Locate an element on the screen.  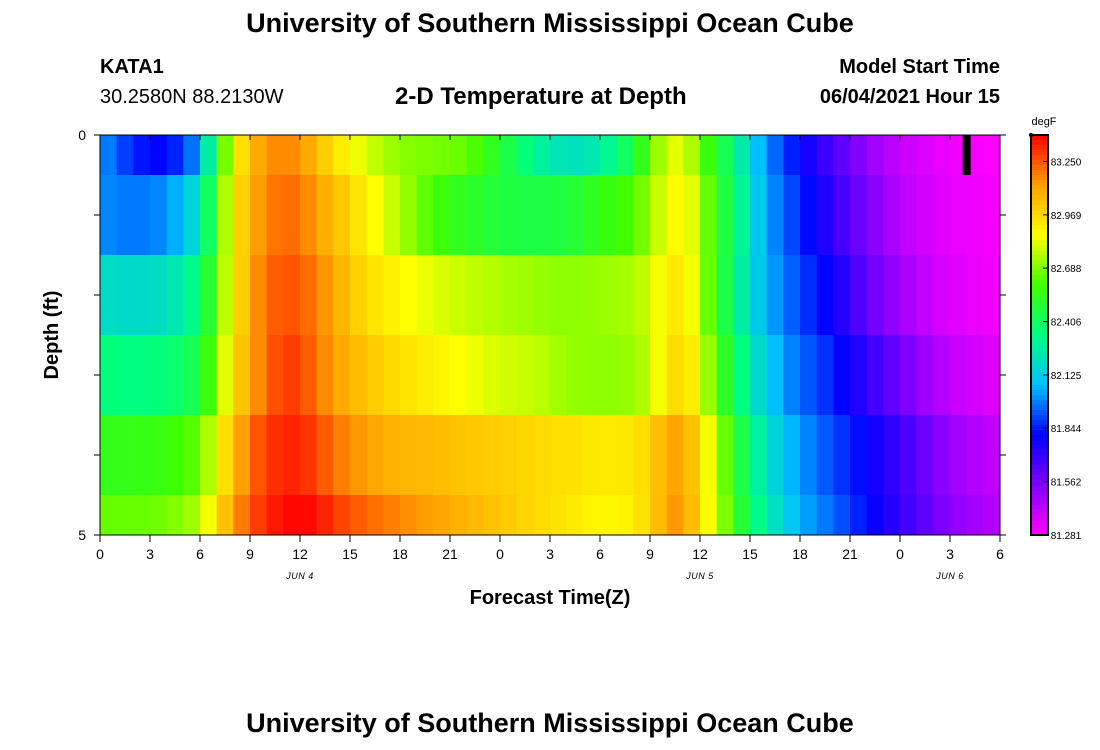
station-coordinates: 30.2580N 88.2130W is located at coordinates (192, 97).